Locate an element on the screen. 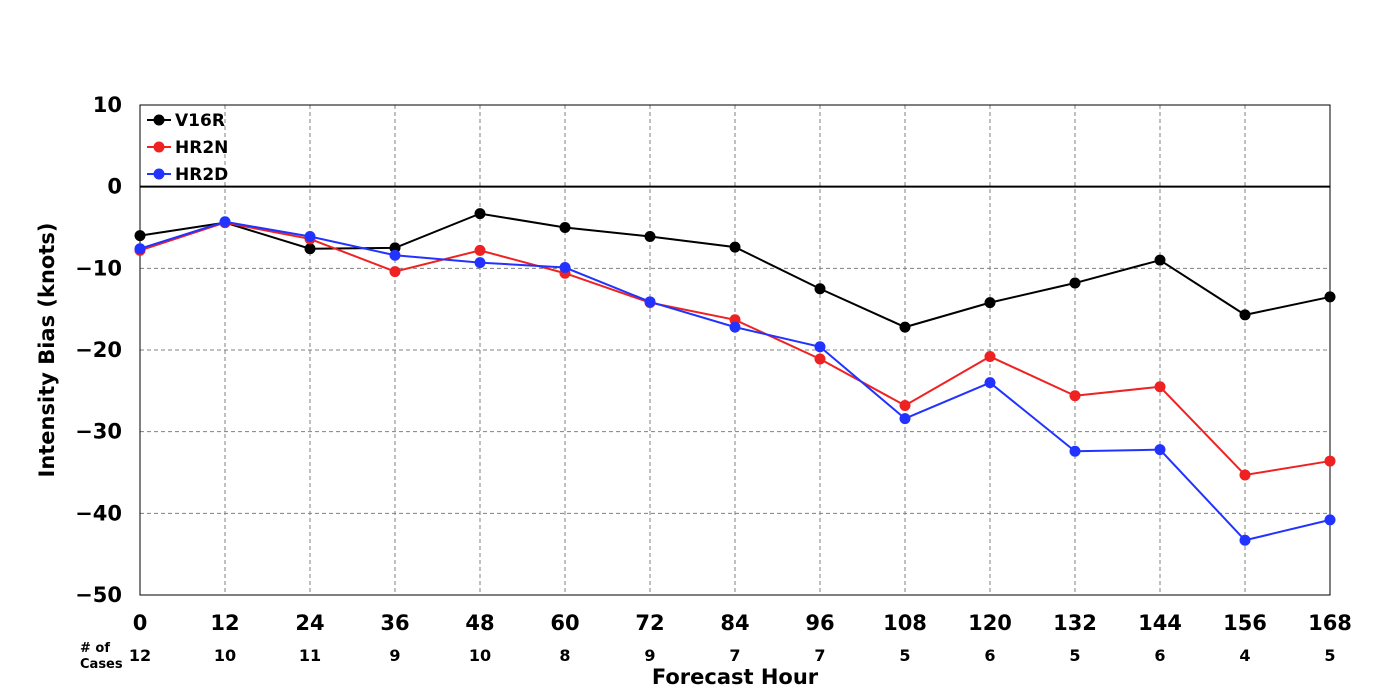 The height and width of the screenshot is (700, 1400). x-tick-label: 48 is located at coordinates (479, 623).